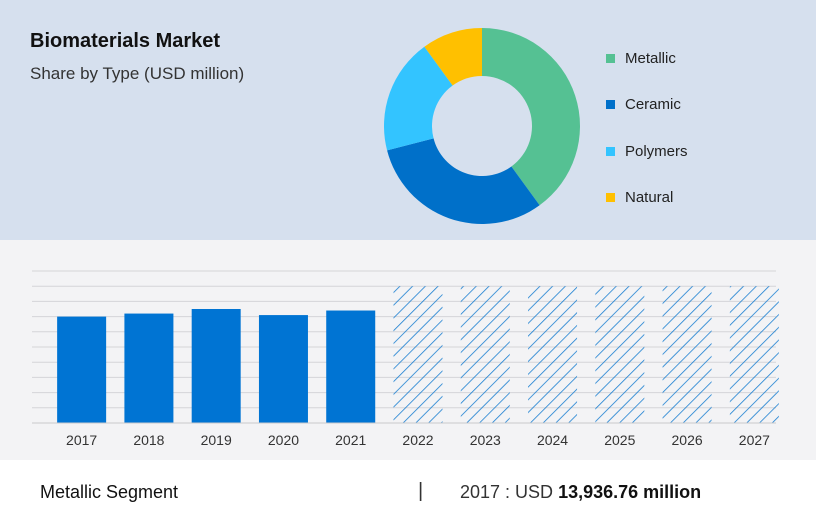  What do you see at coordinates (463, 181) in the screenshot?
I see `donut-slice-ceramic` at bounding box center [463, 181].